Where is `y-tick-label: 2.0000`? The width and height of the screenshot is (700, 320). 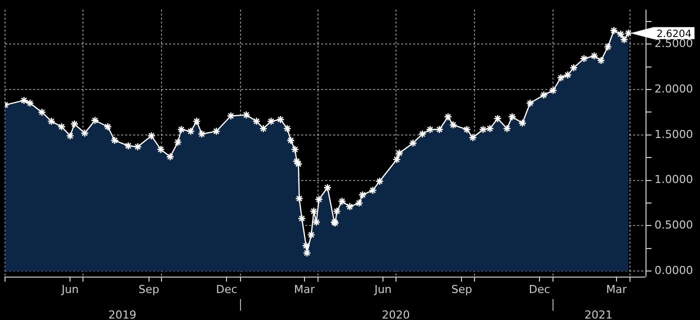 y-tick-label: 2.0000 is located at coordinates (674, 89).